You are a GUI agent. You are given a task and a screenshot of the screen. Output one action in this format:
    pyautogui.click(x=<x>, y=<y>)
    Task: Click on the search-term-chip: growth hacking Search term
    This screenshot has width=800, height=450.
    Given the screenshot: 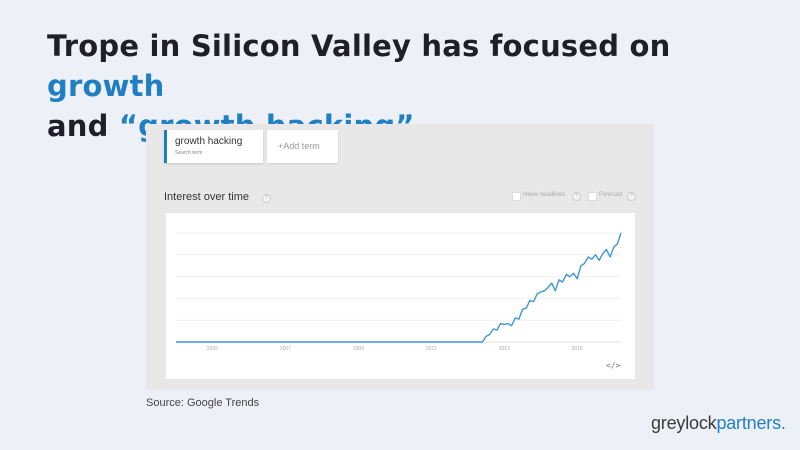 What is the action you would take?
    pyautogui.click(x=213, y=146)
    